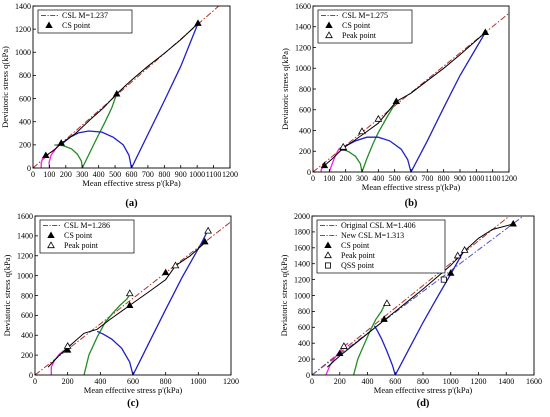  Describe the element at coordinates (302, 248) in the screenshot. I see `y-tick-label: 1600` at that location.